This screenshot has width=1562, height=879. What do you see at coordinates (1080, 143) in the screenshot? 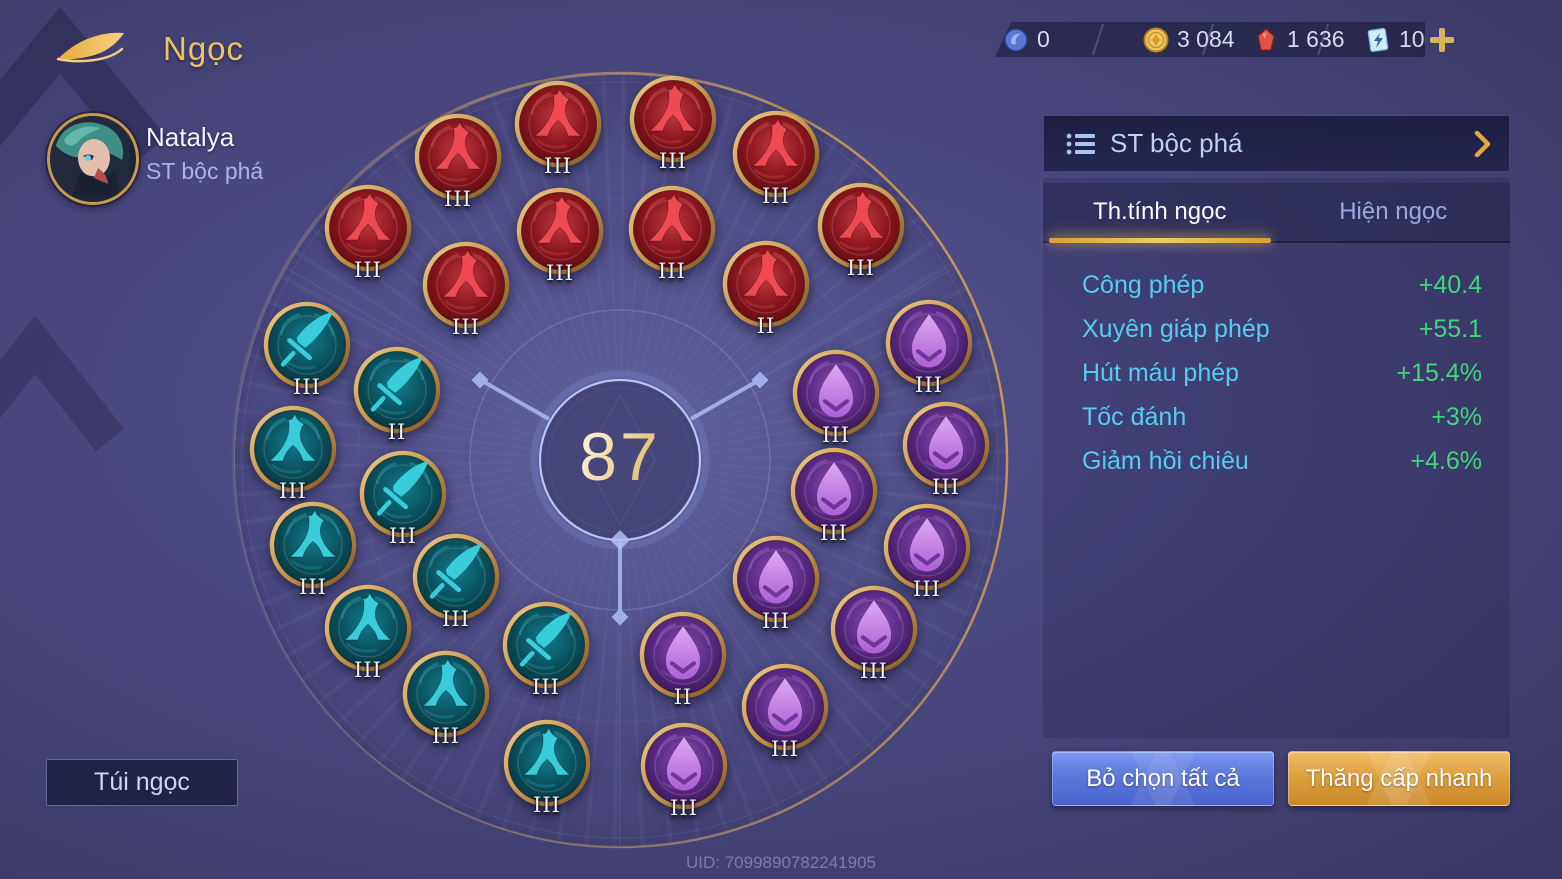
I see `list-icon` at bounding box center [1080, 143].